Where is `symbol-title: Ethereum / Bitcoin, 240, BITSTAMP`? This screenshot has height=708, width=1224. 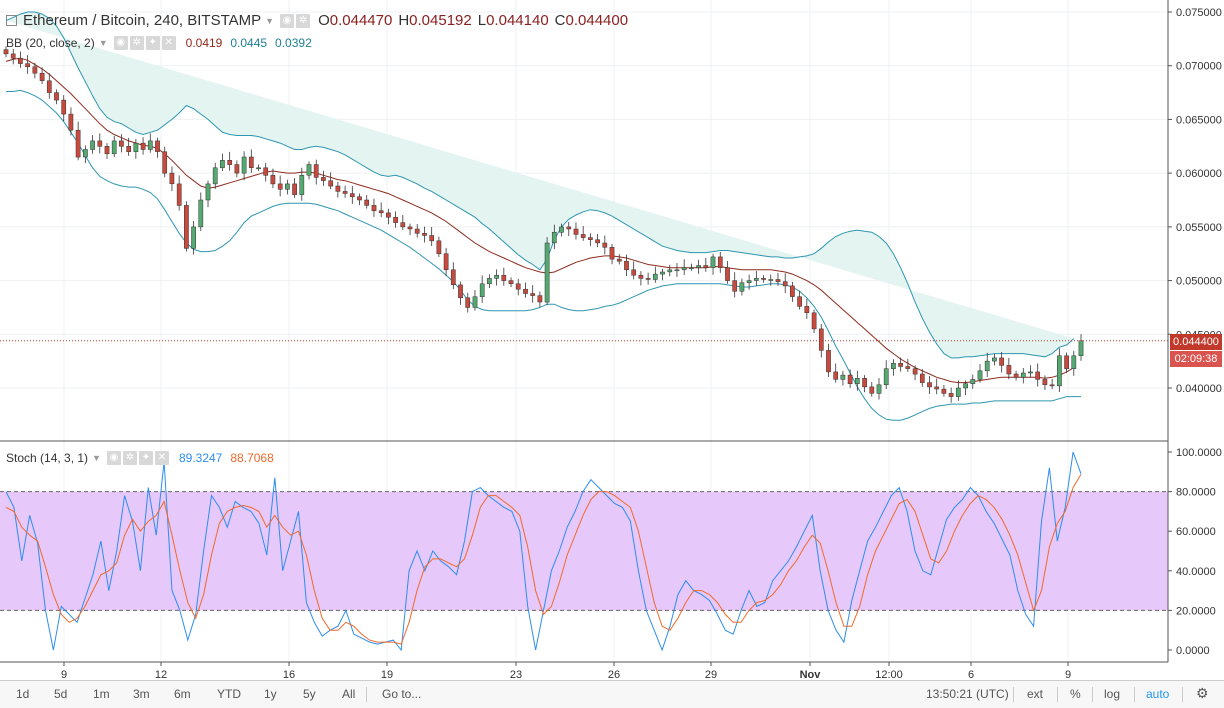 symbol-title: Ethereum / Bitcoin, 240, BITSTAMP is located at coordinates (142, 20).